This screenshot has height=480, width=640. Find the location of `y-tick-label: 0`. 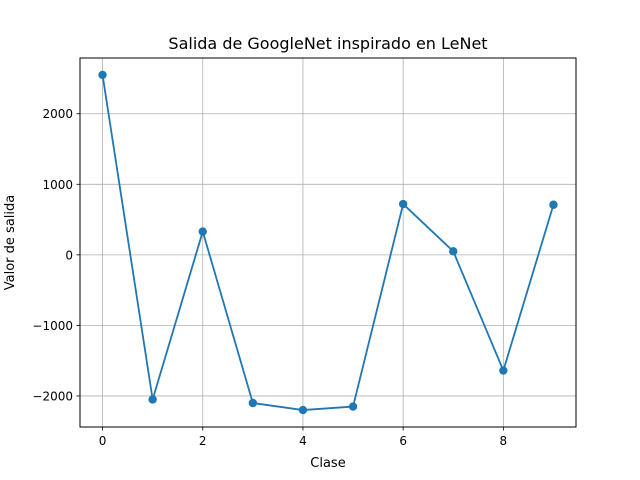

y-tick-label: 0 is located at coordinates (69, 255).